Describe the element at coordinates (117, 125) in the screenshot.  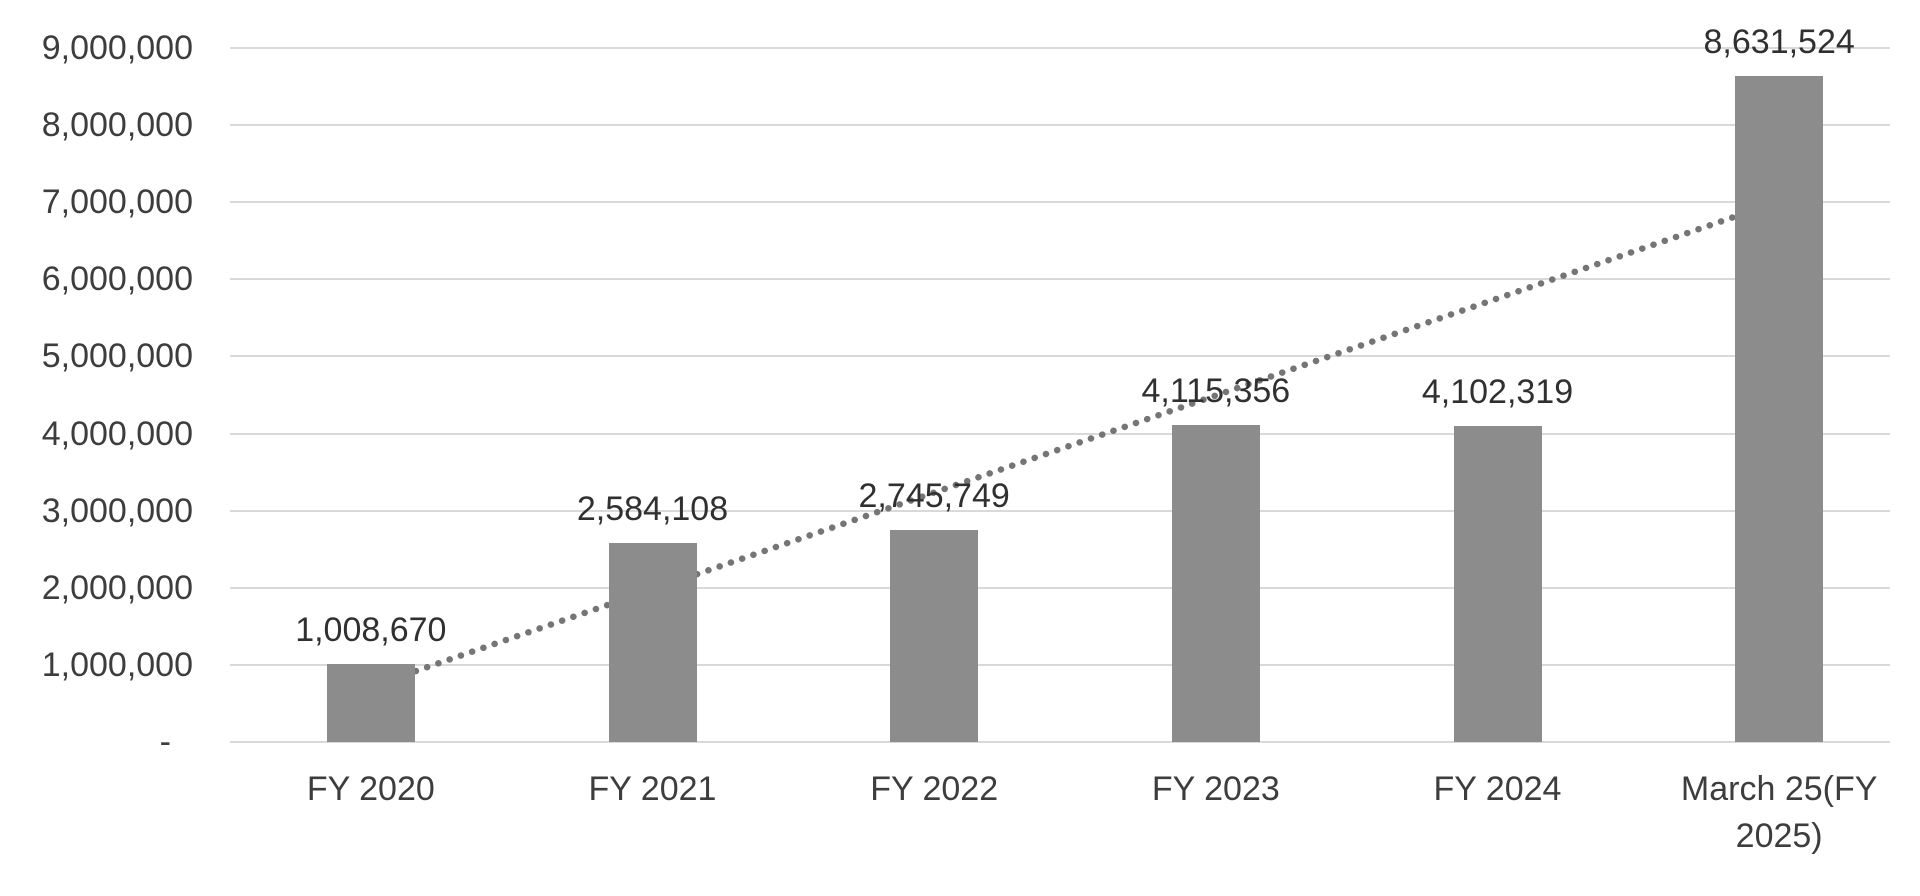
I see `y-axis-tick-label: 8,000,000` at that location.